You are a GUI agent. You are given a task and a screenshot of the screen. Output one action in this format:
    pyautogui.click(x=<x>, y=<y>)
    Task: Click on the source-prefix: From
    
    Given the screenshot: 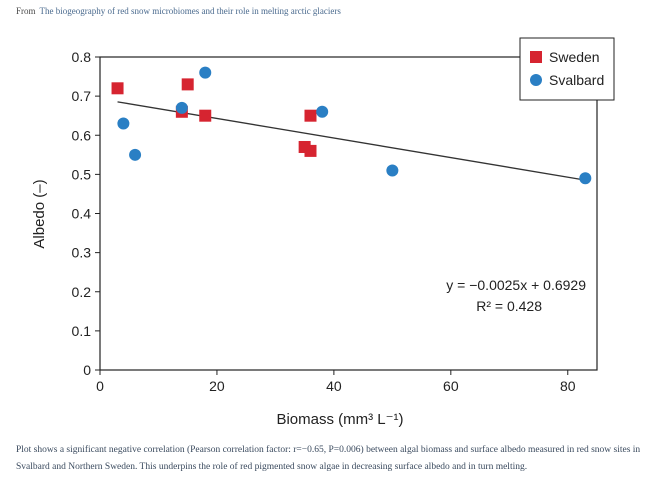 What is the action you would take?
    pyautogui.click(x=26, y=11)
    